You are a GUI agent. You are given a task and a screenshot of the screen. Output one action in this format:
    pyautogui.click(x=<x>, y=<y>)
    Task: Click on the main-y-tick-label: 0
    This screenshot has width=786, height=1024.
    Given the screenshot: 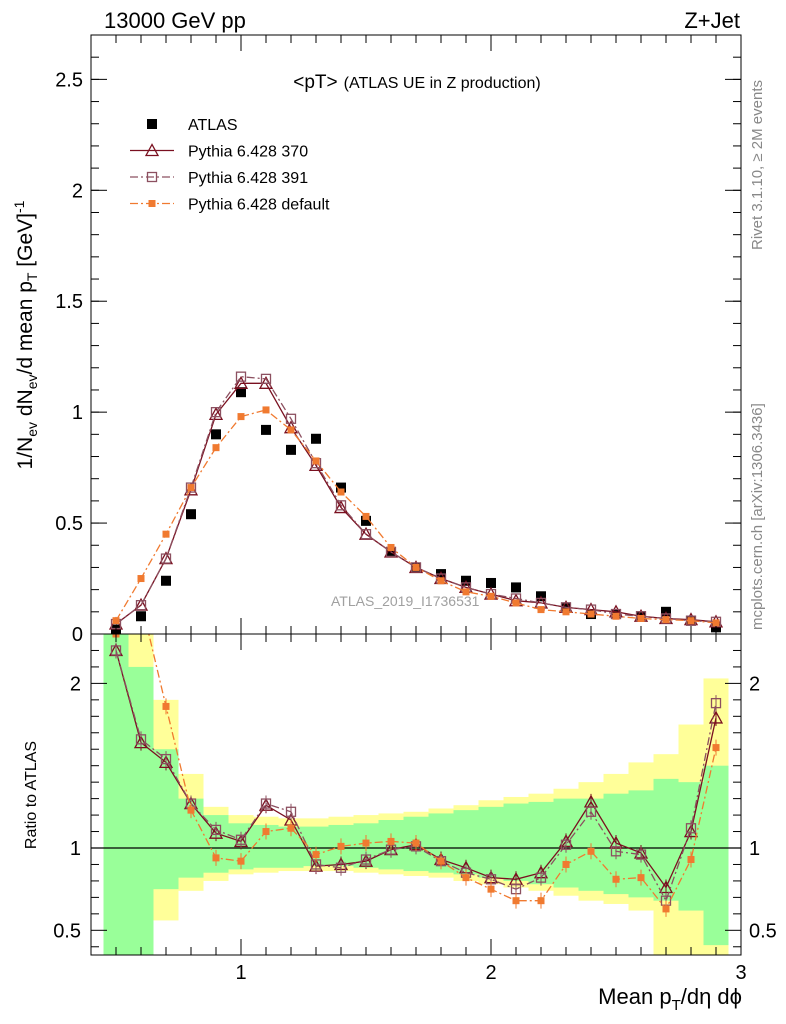 What is the action you would take?
    pyautogui.click(x=77, y=635)
    